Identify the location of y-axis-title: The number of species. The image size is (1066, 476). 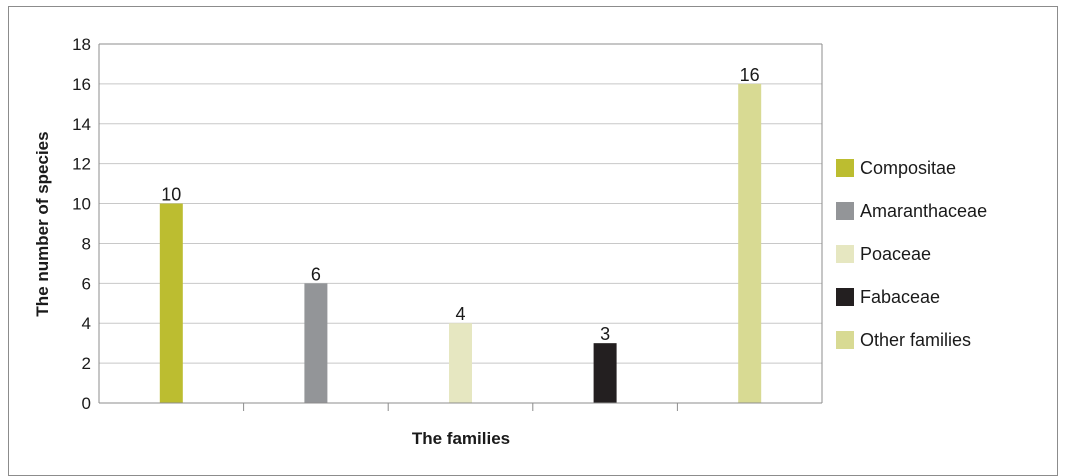
(42, 223).